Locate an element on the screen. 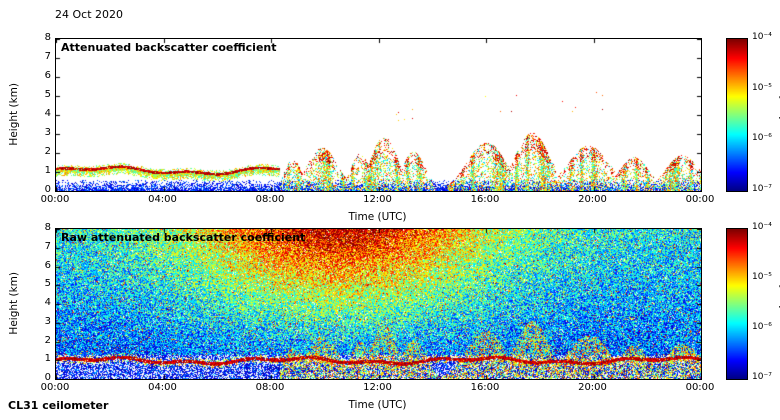 This screenshot has height=420, width=780. colorbar-bottom: m⁻¹ sr⁻¹ 10⁻⁴ 10⁻⁵ 10⁻⁶ 10⁻⁷ is located at coordinates (753, 302).